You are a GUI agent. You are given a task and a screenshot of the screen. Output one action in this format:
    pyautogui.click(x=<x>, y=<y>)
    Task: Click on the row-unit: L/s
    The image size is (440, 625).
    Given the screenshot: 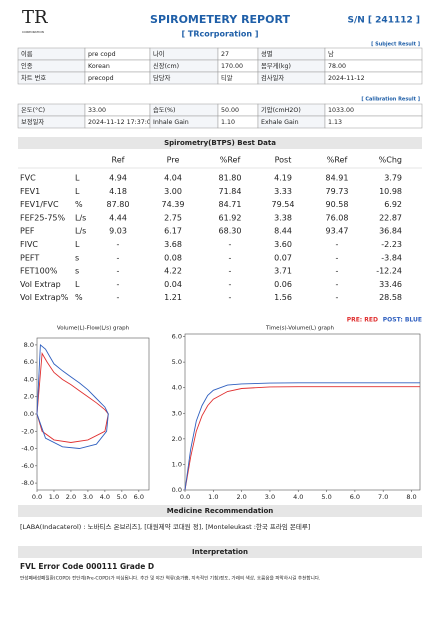 What is the action you would take?
    pyautogui.click(x=80, y=231)
    